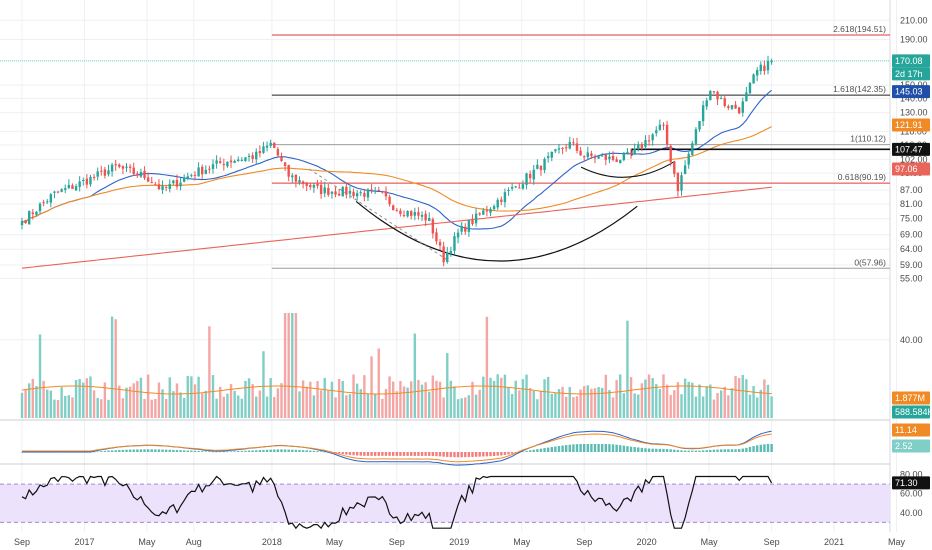 The width and height of the screenshot is (932, 550). I want to click on x-tick-label: 2019, so click(459, 542).